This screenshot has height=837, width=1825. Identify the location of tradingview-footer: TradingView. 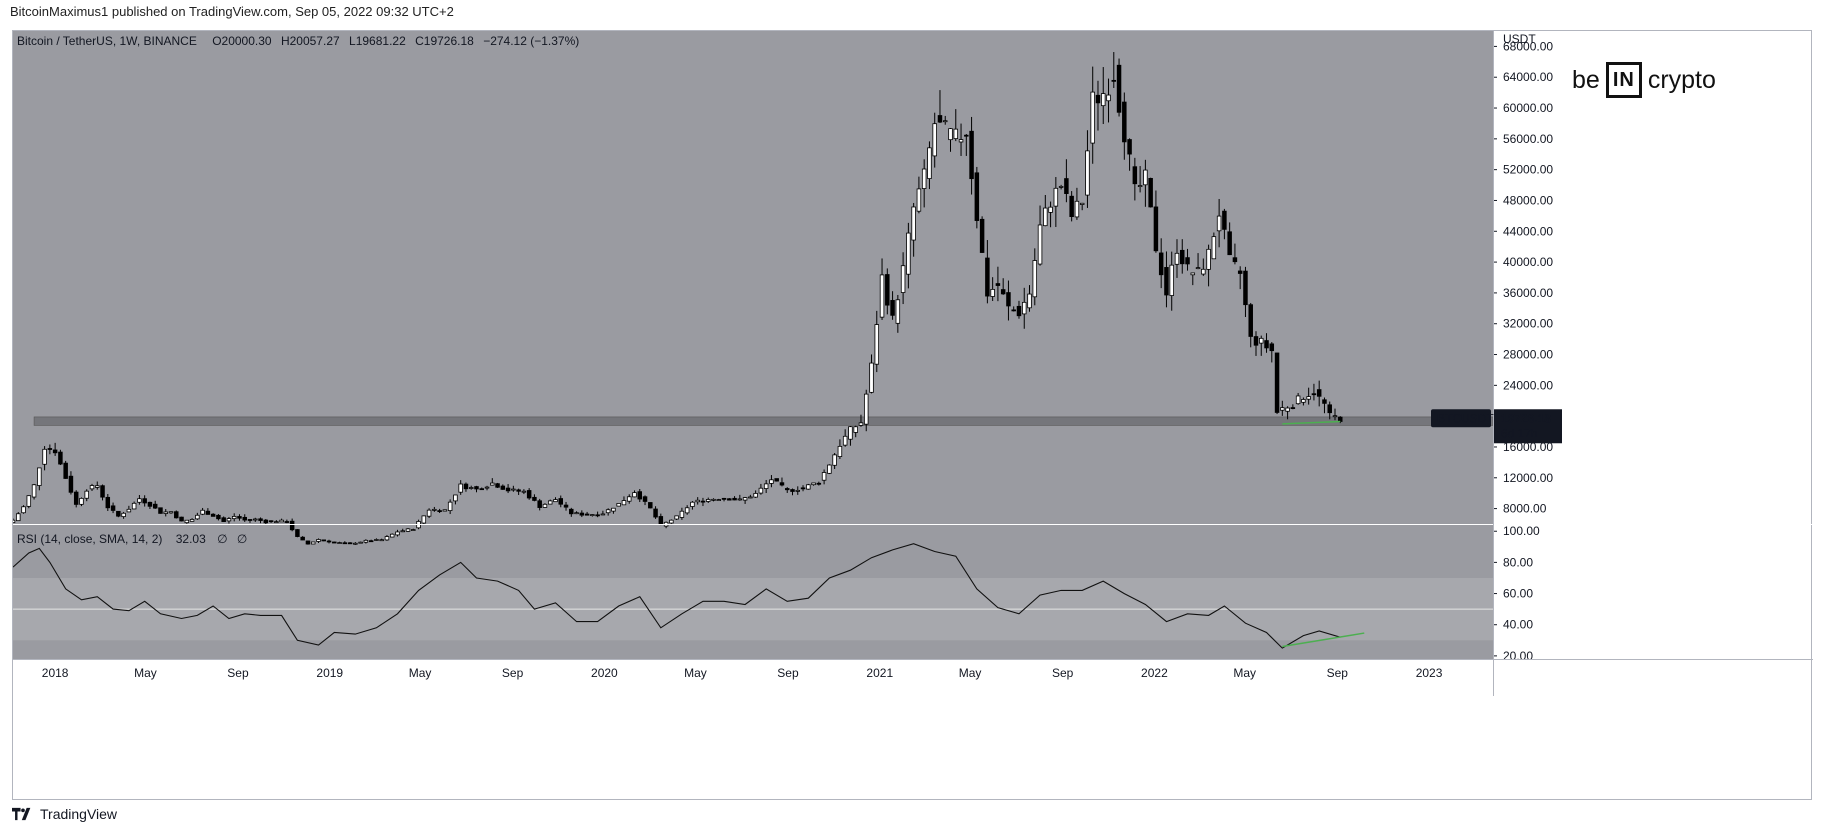
(64, 814).